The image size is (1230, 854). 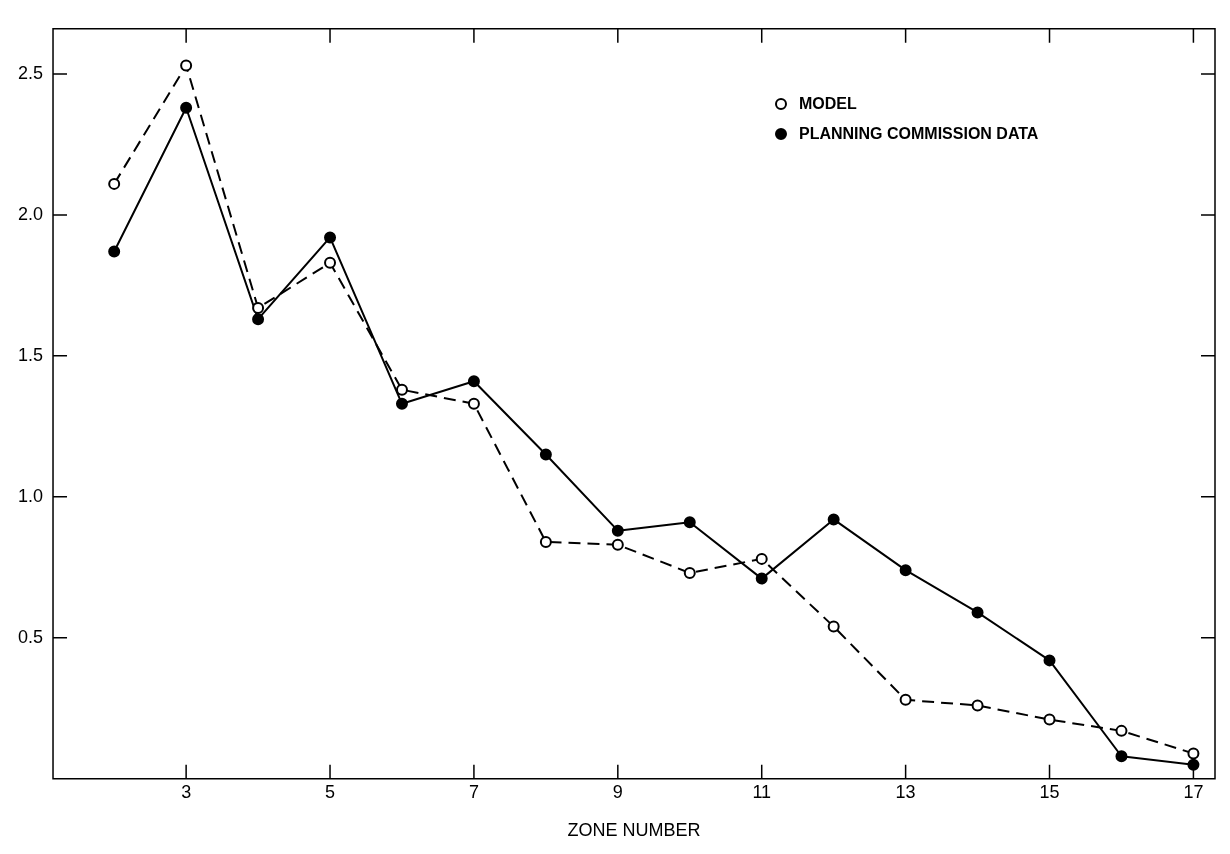 What do you see at coordinates (617, 791) in the screenshot?
I see `x-tick-label: 9` at bounding box center [617, 791].